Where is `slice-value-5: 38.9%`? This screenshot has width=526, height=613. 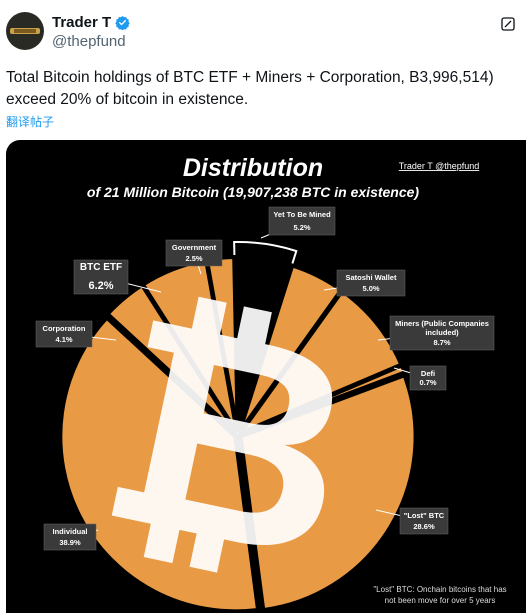 slice-value-5: 38.9% is located at coordinates (70, 542).